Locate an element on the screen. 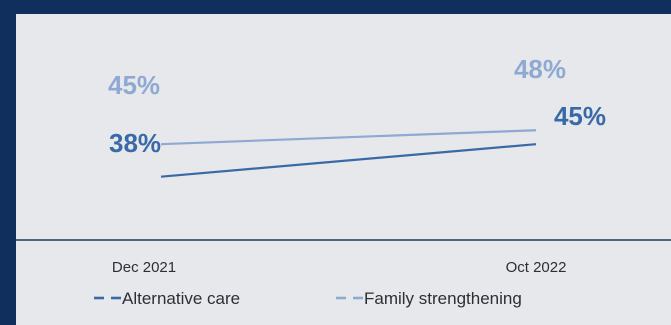 The width and height of the screenshot is (671, 325). data-label-alternative-care: 38% is located at coordinates (135, 143).